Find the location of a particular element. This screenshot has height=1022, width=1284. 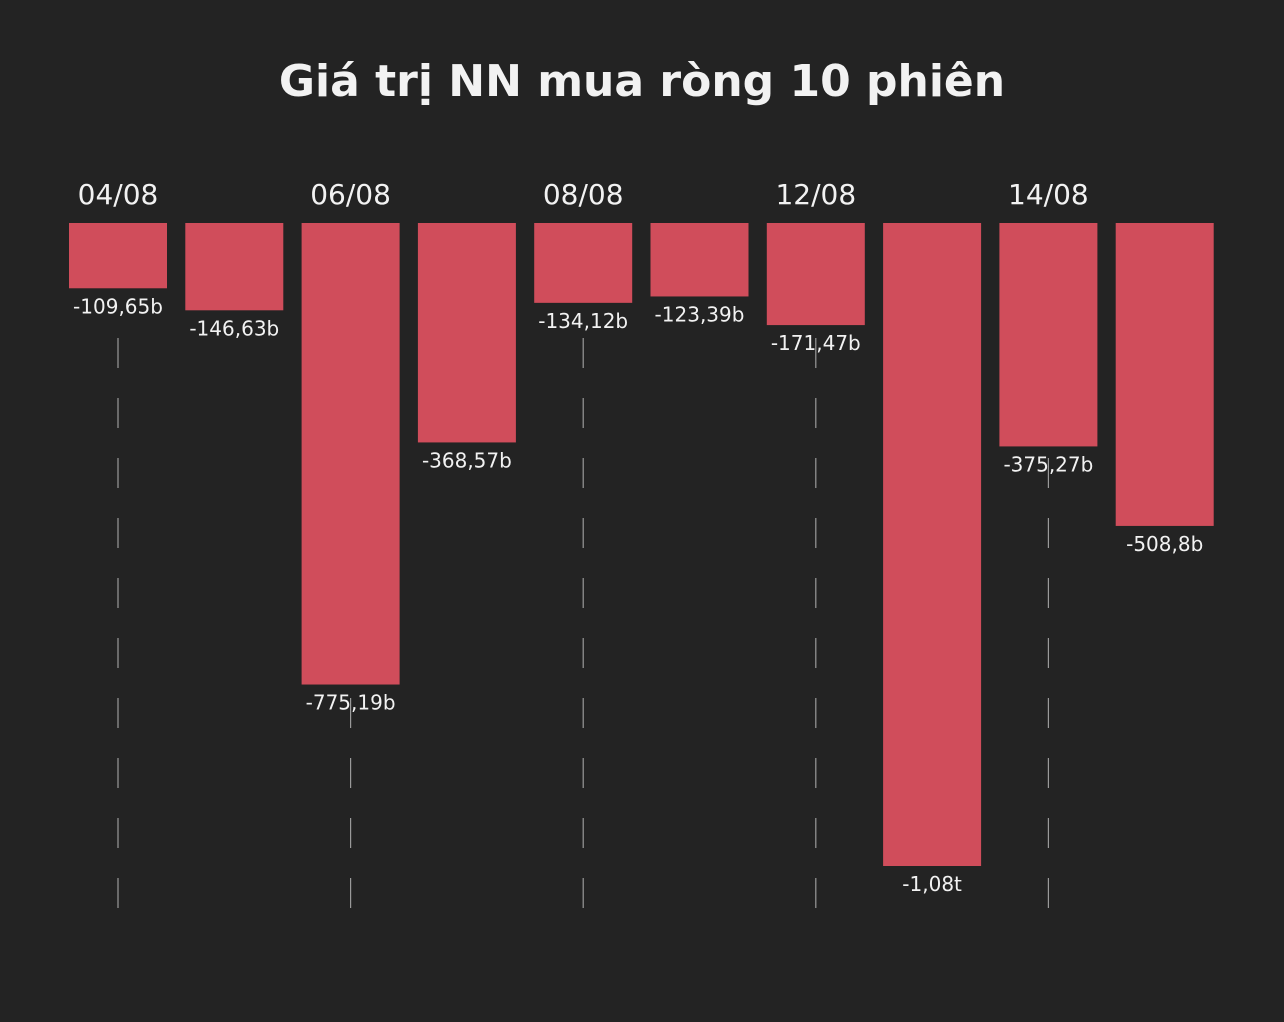

value-label: -146,63b is located at coordinates (234, 328).